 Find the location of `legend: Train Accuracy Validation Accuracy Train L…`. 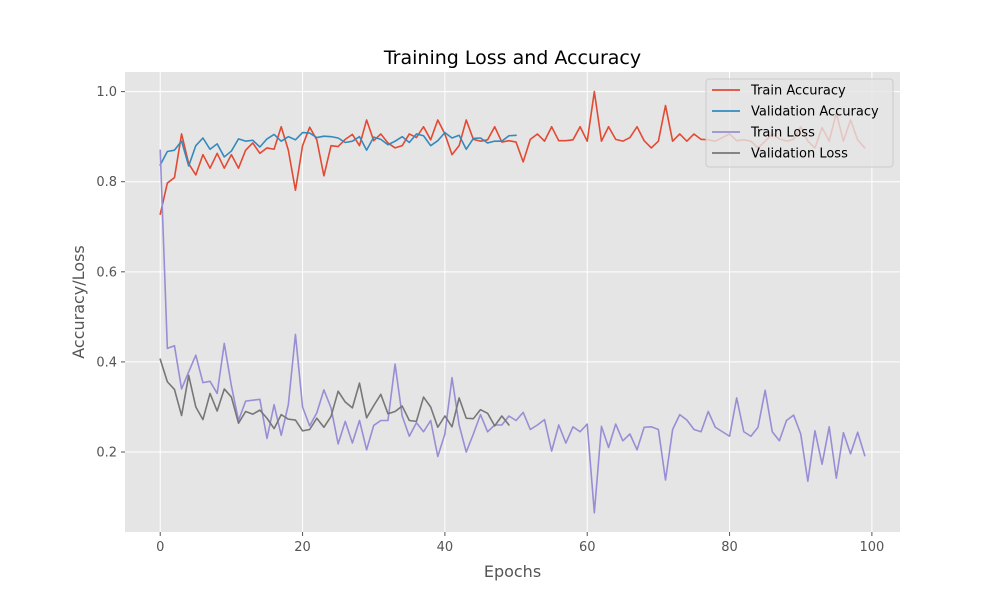

legend: Train Accuracy Validation Accuracy Train L… is located at coordinates (799, 123).